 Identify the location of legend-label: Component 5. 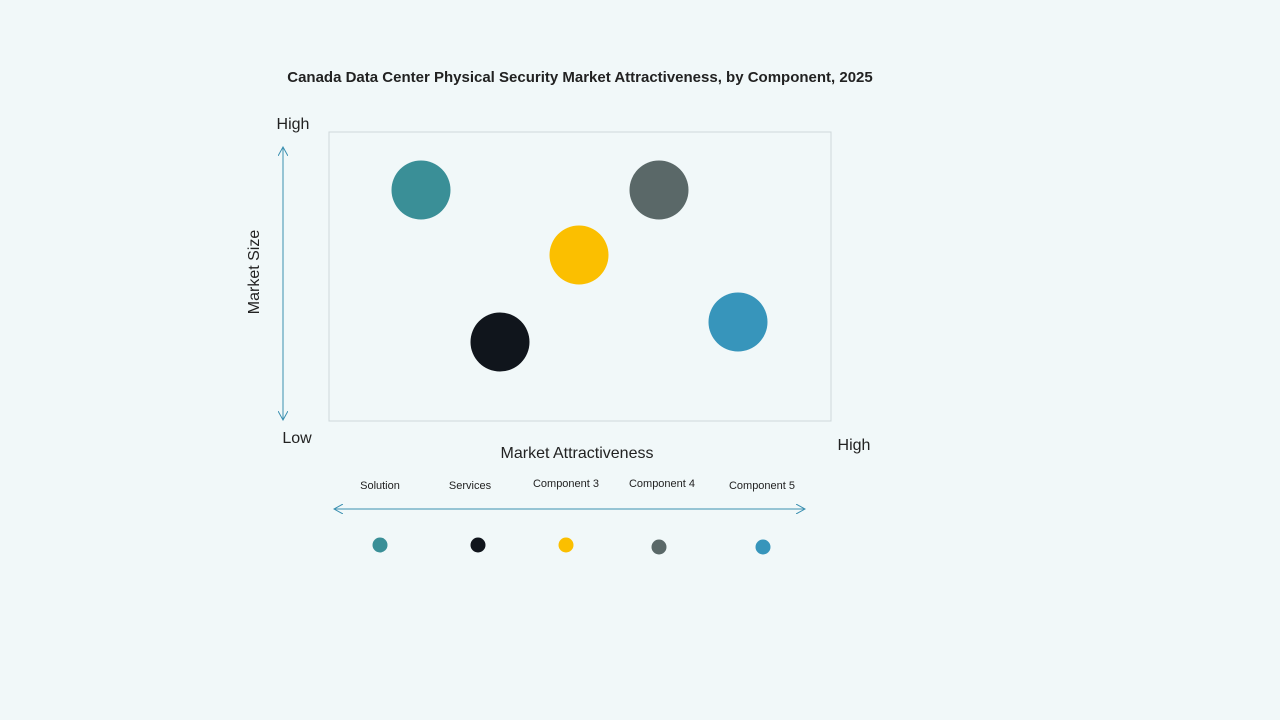
(762, 486).